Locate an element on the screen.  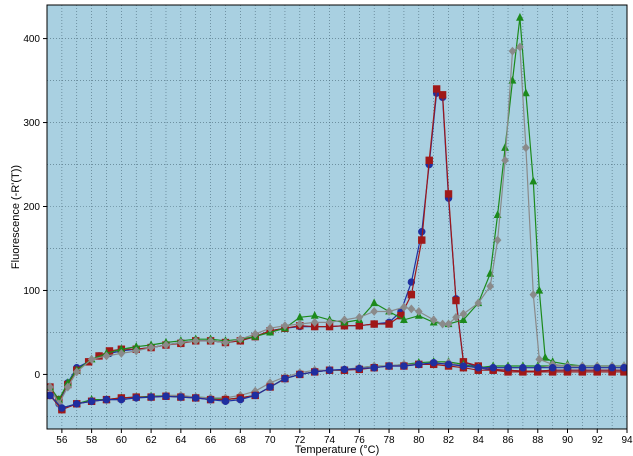
x-tick-label: 76 is located at coordinates (360, 440).